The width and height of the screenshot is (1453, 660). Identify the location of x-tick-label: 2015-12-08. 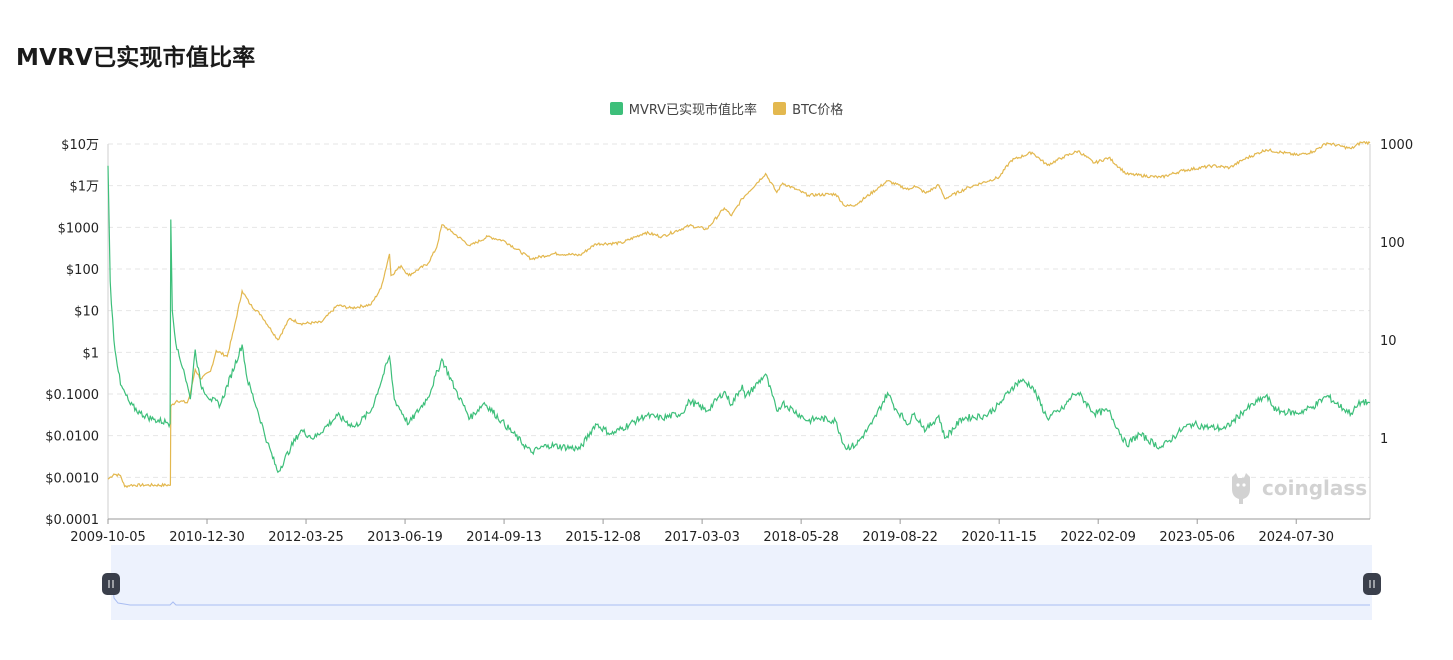
(603, 537).